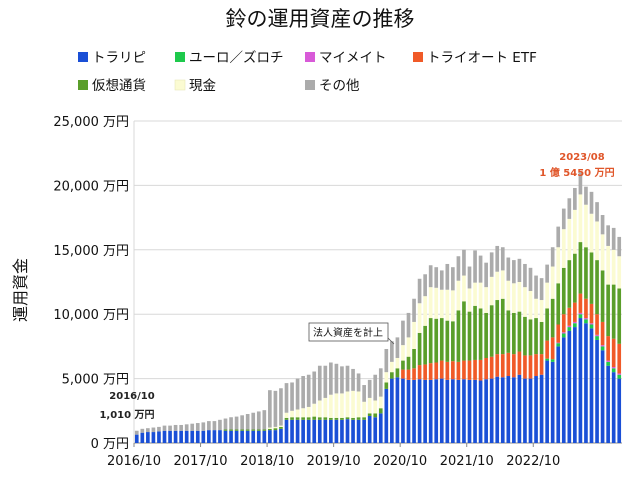 The height and width of the screenshot is (480, 640). What do you see at coordinates (119, 85) in the screenshot?
I see `legend-label: 仮想通貨` at bounding box center [119, 85].